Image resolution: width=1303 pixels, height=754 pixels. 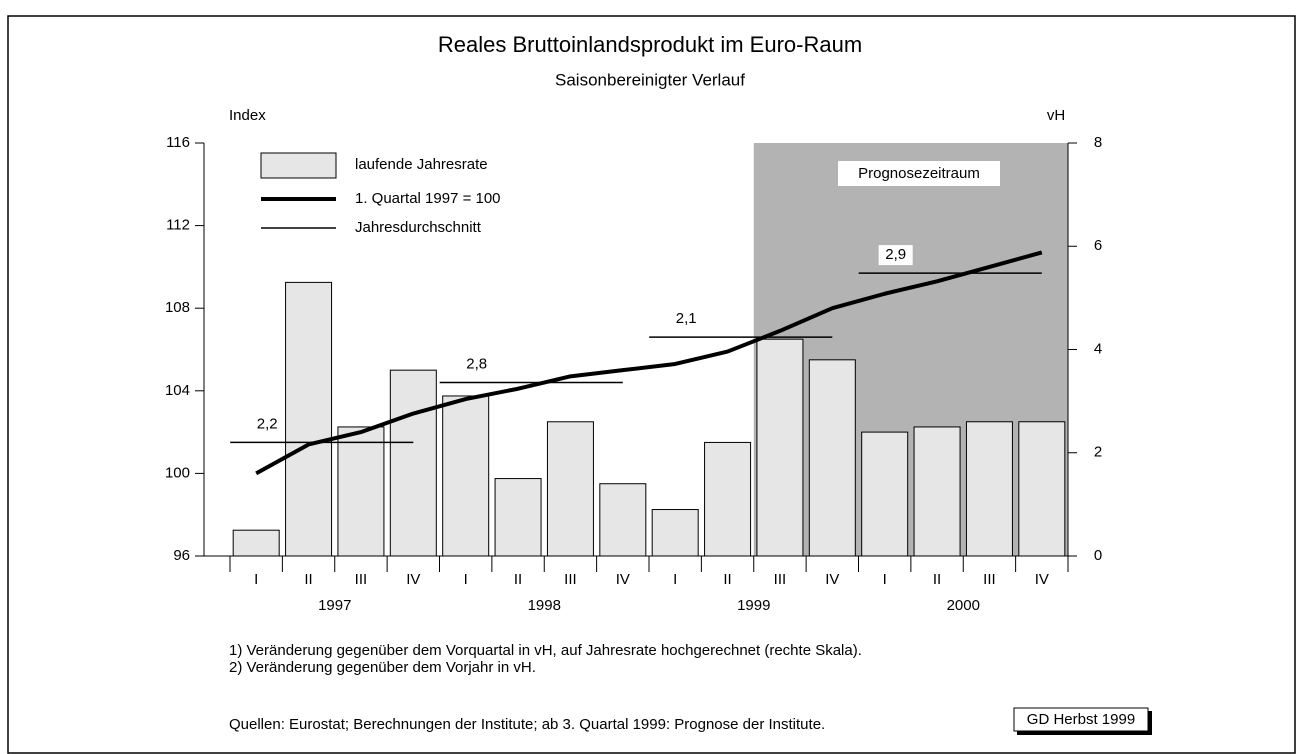 I want to click on forecast-label: Prognosezeitraum, so click(x=919, y=173).